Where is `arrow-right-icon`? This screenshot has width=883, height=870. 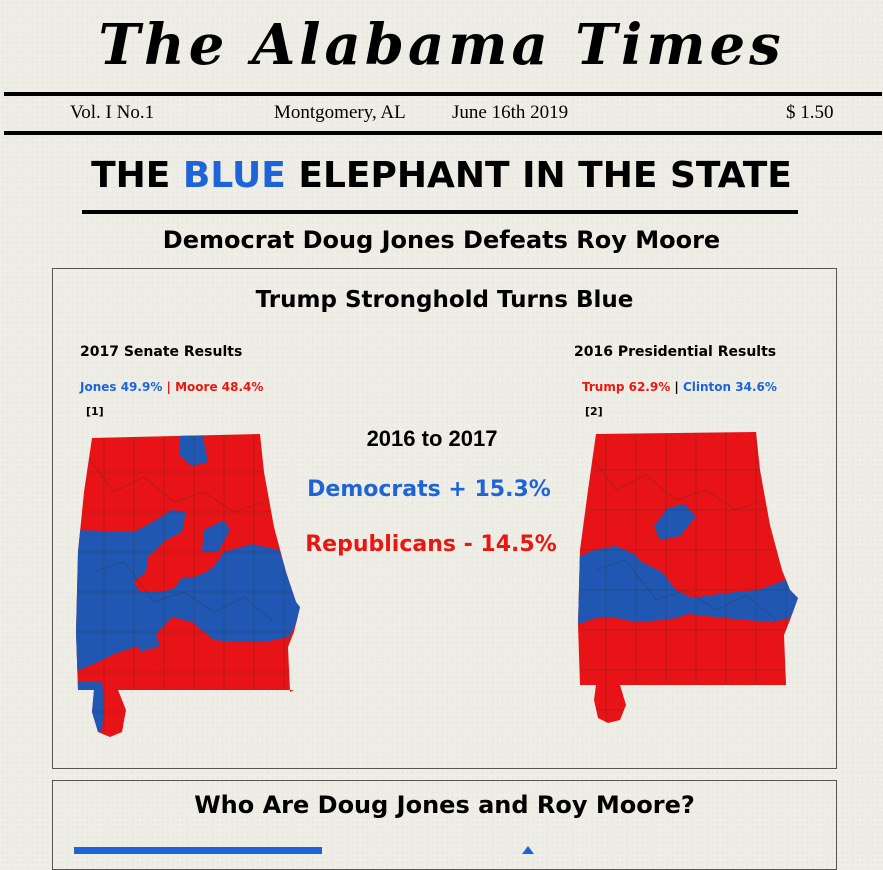 arrow-right-icon is located at coordinates (528, 849).